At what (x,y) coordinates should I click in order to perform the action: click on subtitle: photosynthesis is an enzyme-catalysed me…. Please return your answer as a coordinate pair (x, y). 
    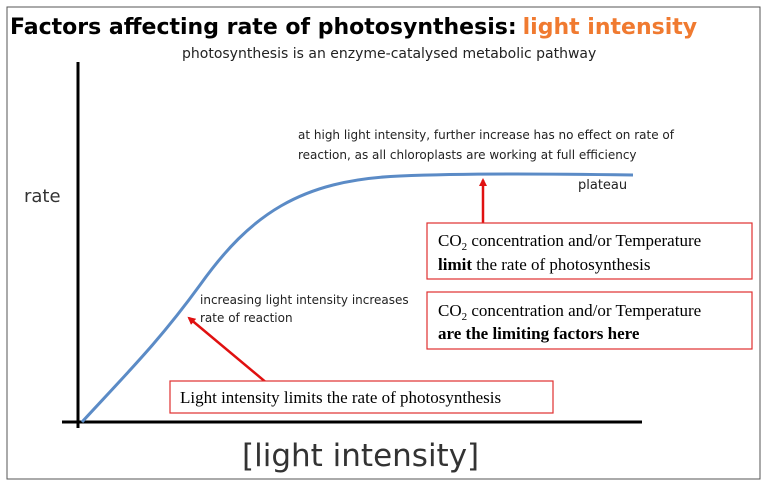
    Looking at the image, I should click on (389, 54).